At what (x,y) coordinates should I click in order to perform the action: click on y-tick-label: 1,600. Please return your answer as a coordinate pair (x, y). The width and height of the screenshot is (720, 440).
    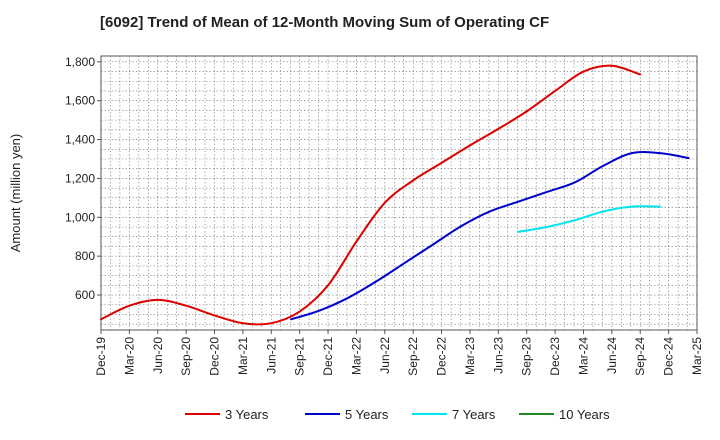
    Looking at the image, I should click on (80, 101).